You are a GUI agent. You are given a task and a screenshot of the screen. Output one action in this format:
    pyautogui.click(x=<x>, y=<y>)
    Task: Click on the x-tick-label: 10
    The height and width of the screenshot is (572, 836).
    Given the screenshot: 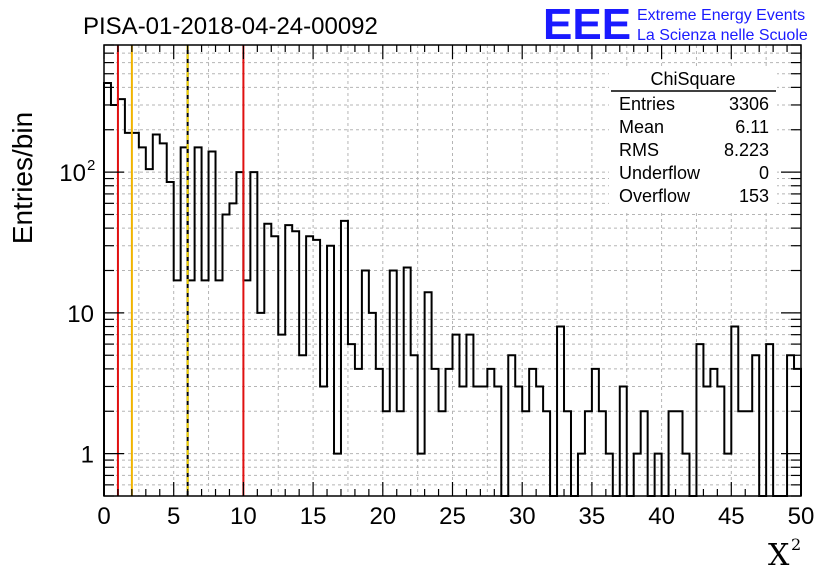 What is the action you would take?
    pyautogui.click(x=243, y=516)
    